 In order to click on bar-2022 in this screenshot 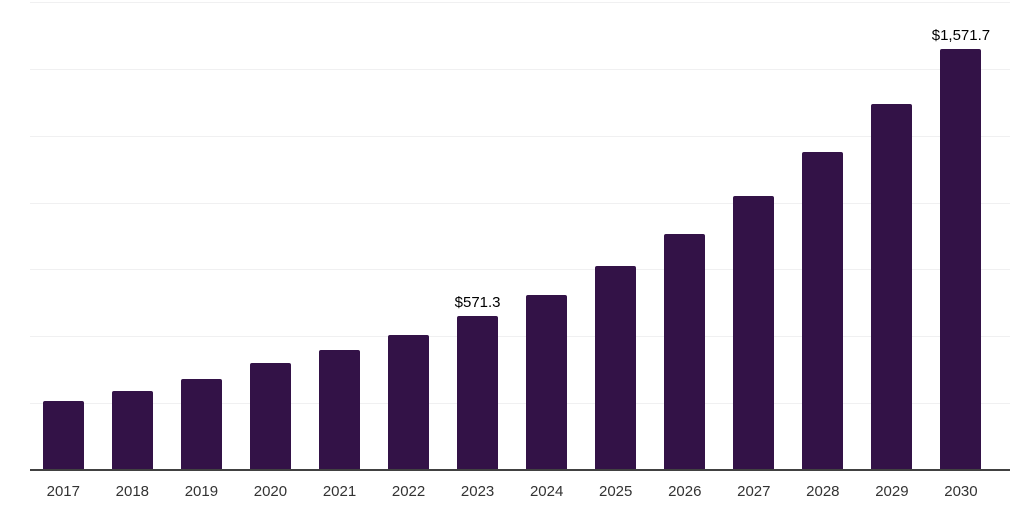, I will do `click(409, 402)`.